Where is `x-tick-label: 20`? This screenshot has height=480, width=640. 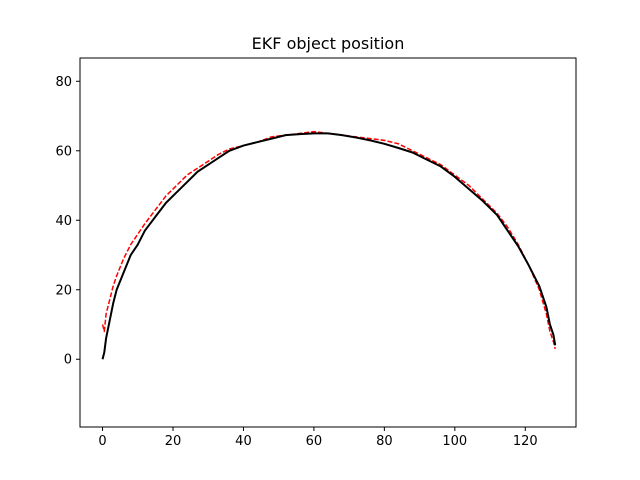 x-tick-label: 20 is located at coordinates (173, 441).